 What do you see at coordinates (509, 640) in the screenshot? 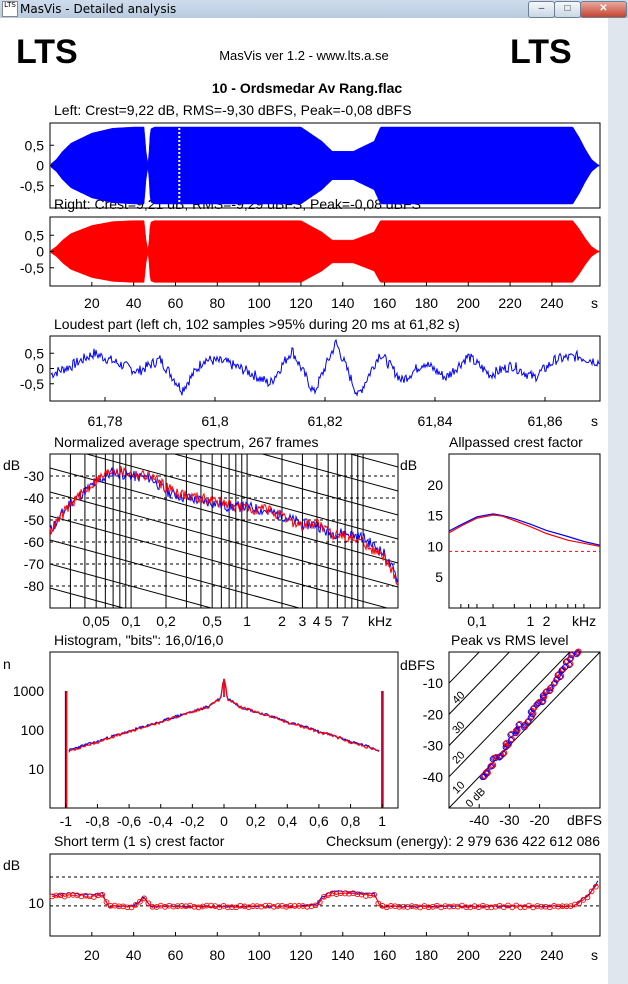
I see `peakrms-title: Peak vs RMS level` at bounding box center [509, 640].